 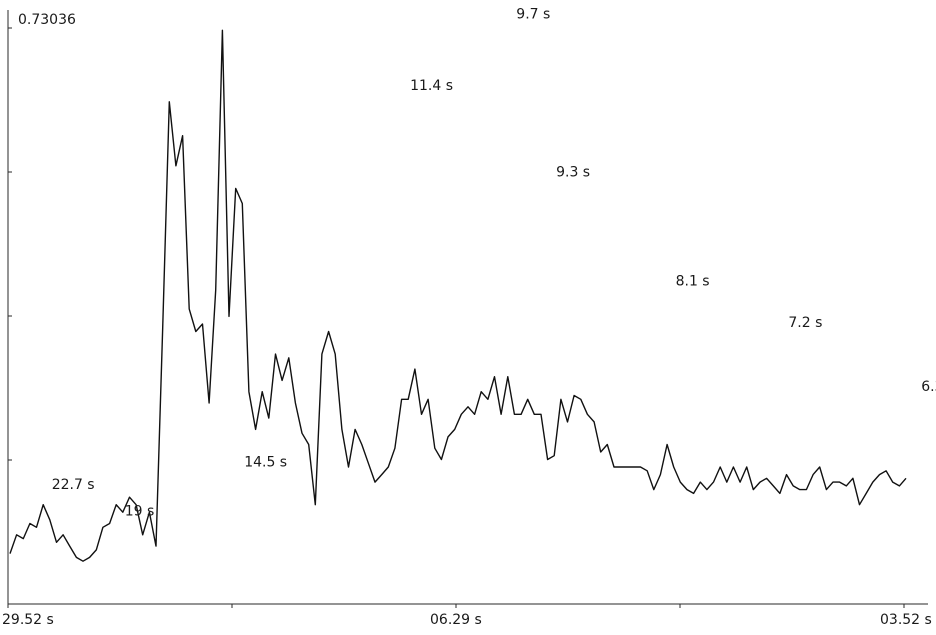 I want to click on peak-label: 22.7 s, so click(x=73, y=485).